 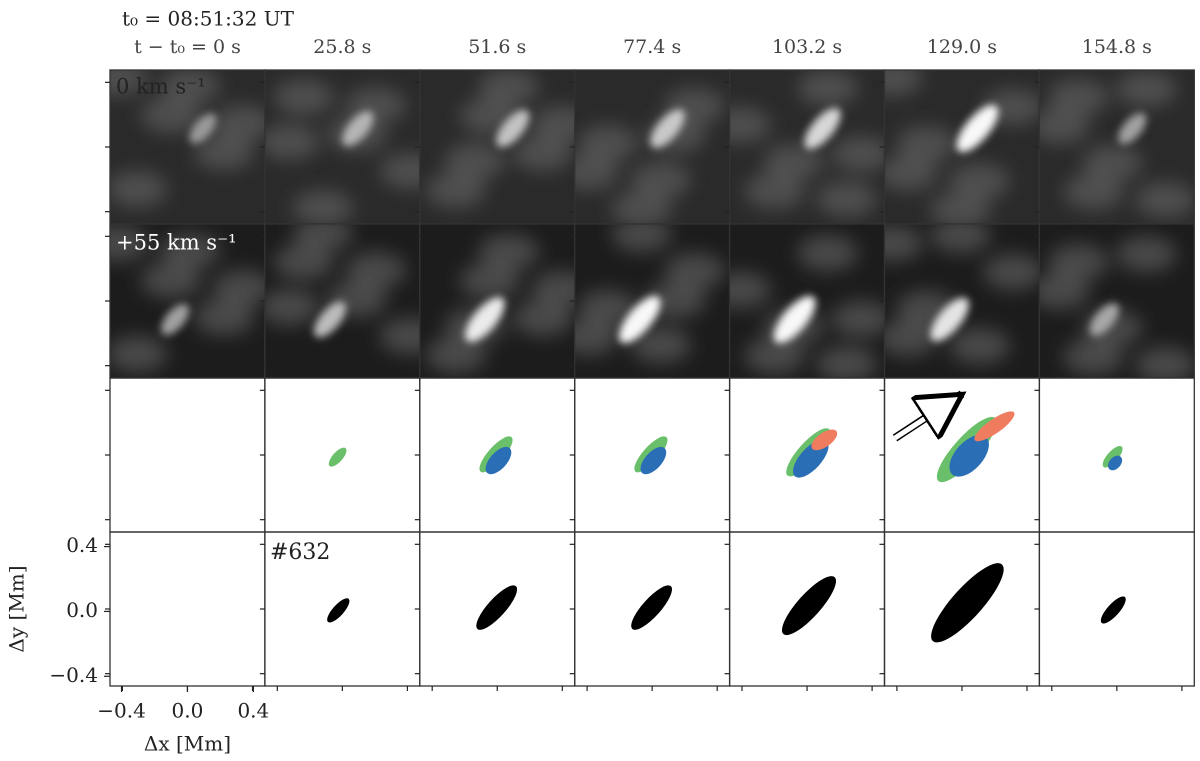 What do you see at coordinates (1117, 47) in the screenshot?
I see `column-header: 154.8 s` at bounding box center [1117, 47].